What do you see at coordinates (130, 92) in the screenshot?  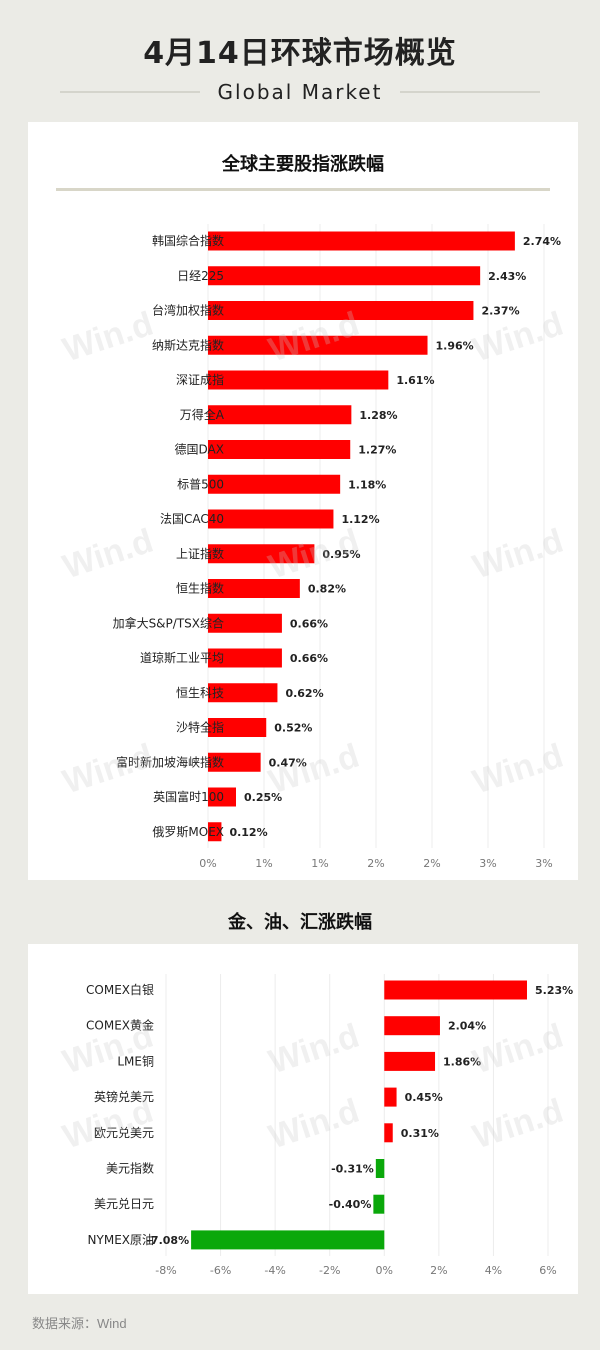 I see `subtitle-divider-left` at bounding box center [130, 92].